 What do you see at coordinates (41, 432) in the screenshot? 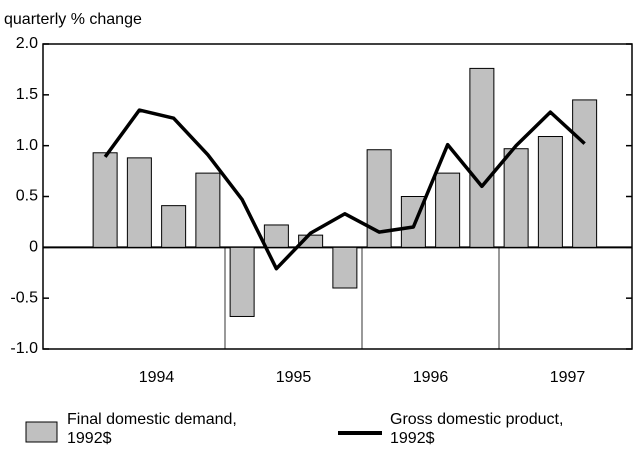
I see `legend-swatch` at bounding box center [41, 432].